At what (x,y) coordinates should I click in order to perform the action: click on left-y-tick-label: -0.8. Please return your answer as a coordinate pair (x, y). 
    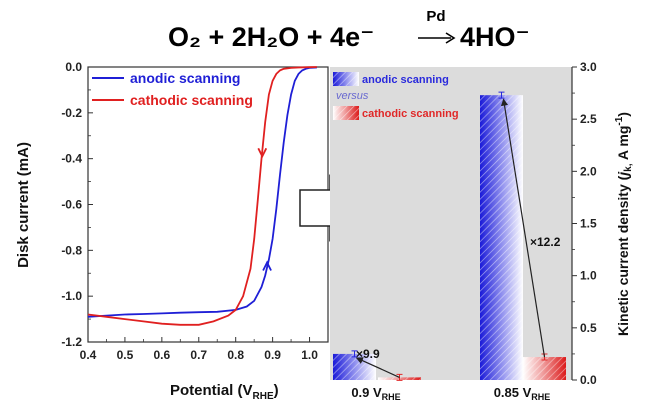
    Looking at the image, I should click on (71, 250).